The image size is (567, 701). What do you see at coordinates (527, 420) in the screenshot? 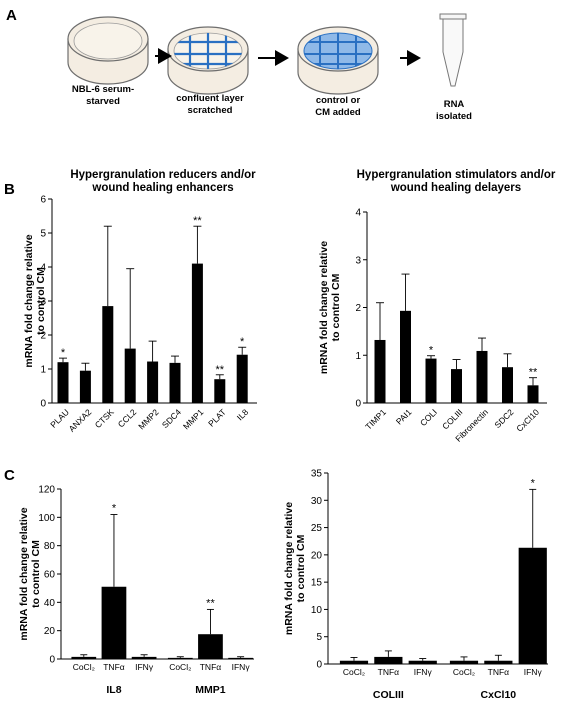
I see `x-tick-label: CxCl10` at bounding box center [527, 420].